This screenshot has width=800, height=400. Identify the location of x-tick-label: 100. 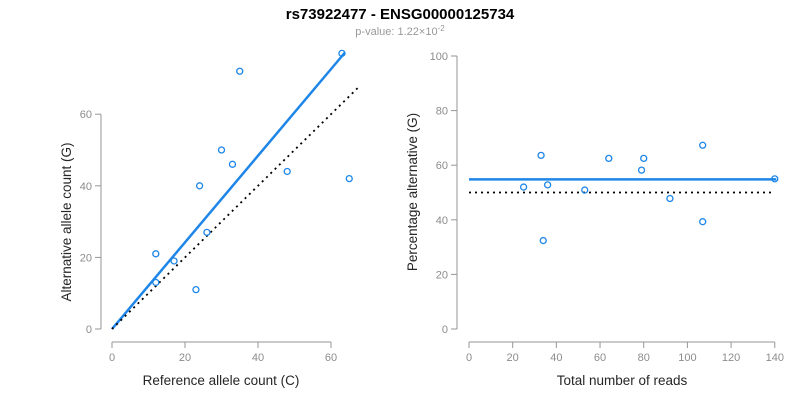
(687, 358).